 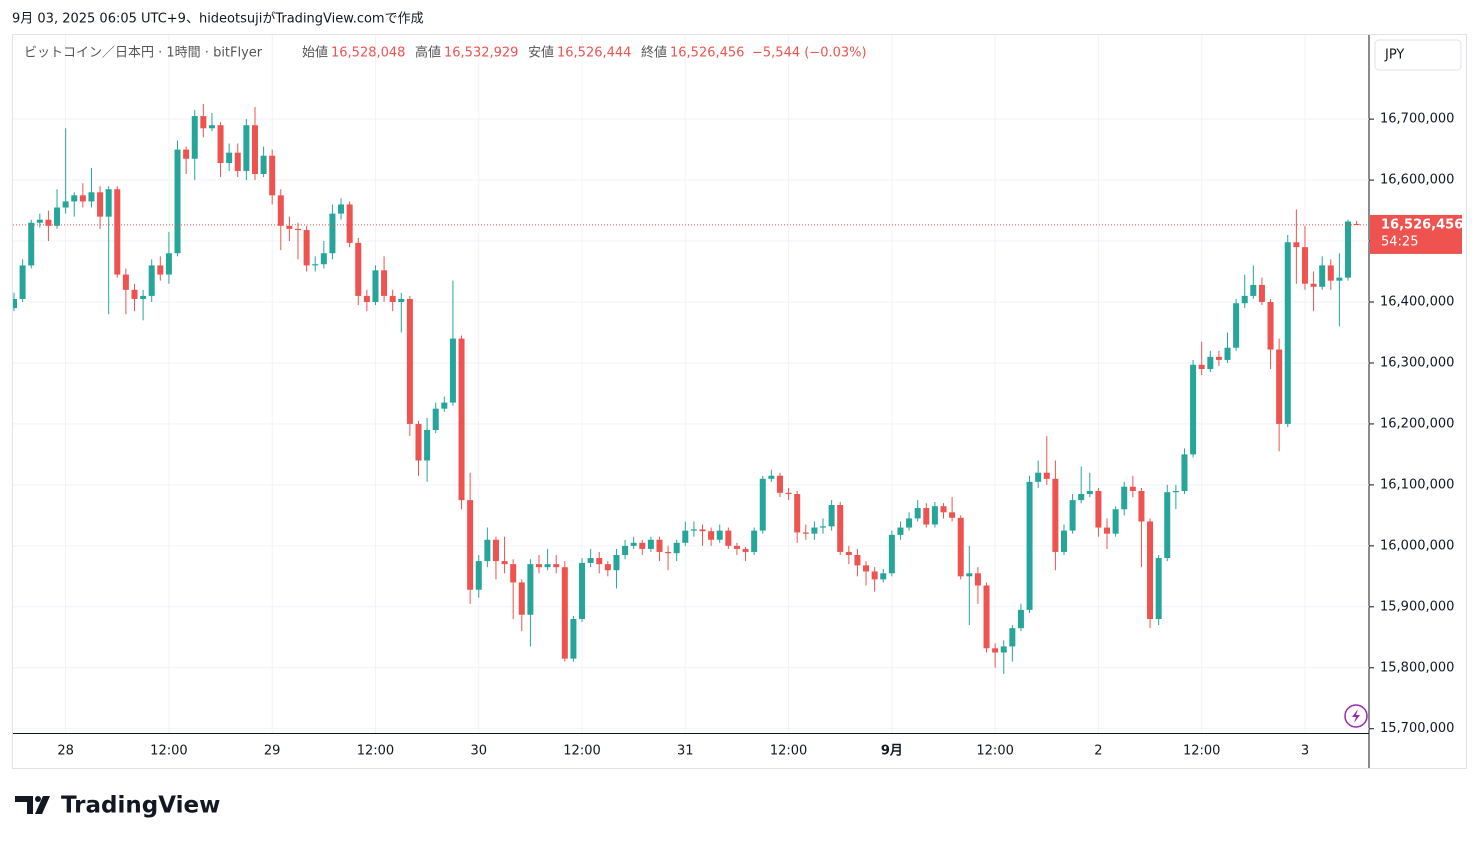 What do you see at coordinates (1305, 751) in the screenshot?
I see `x-tick-label: 3` at bounding box center [1305, 751].